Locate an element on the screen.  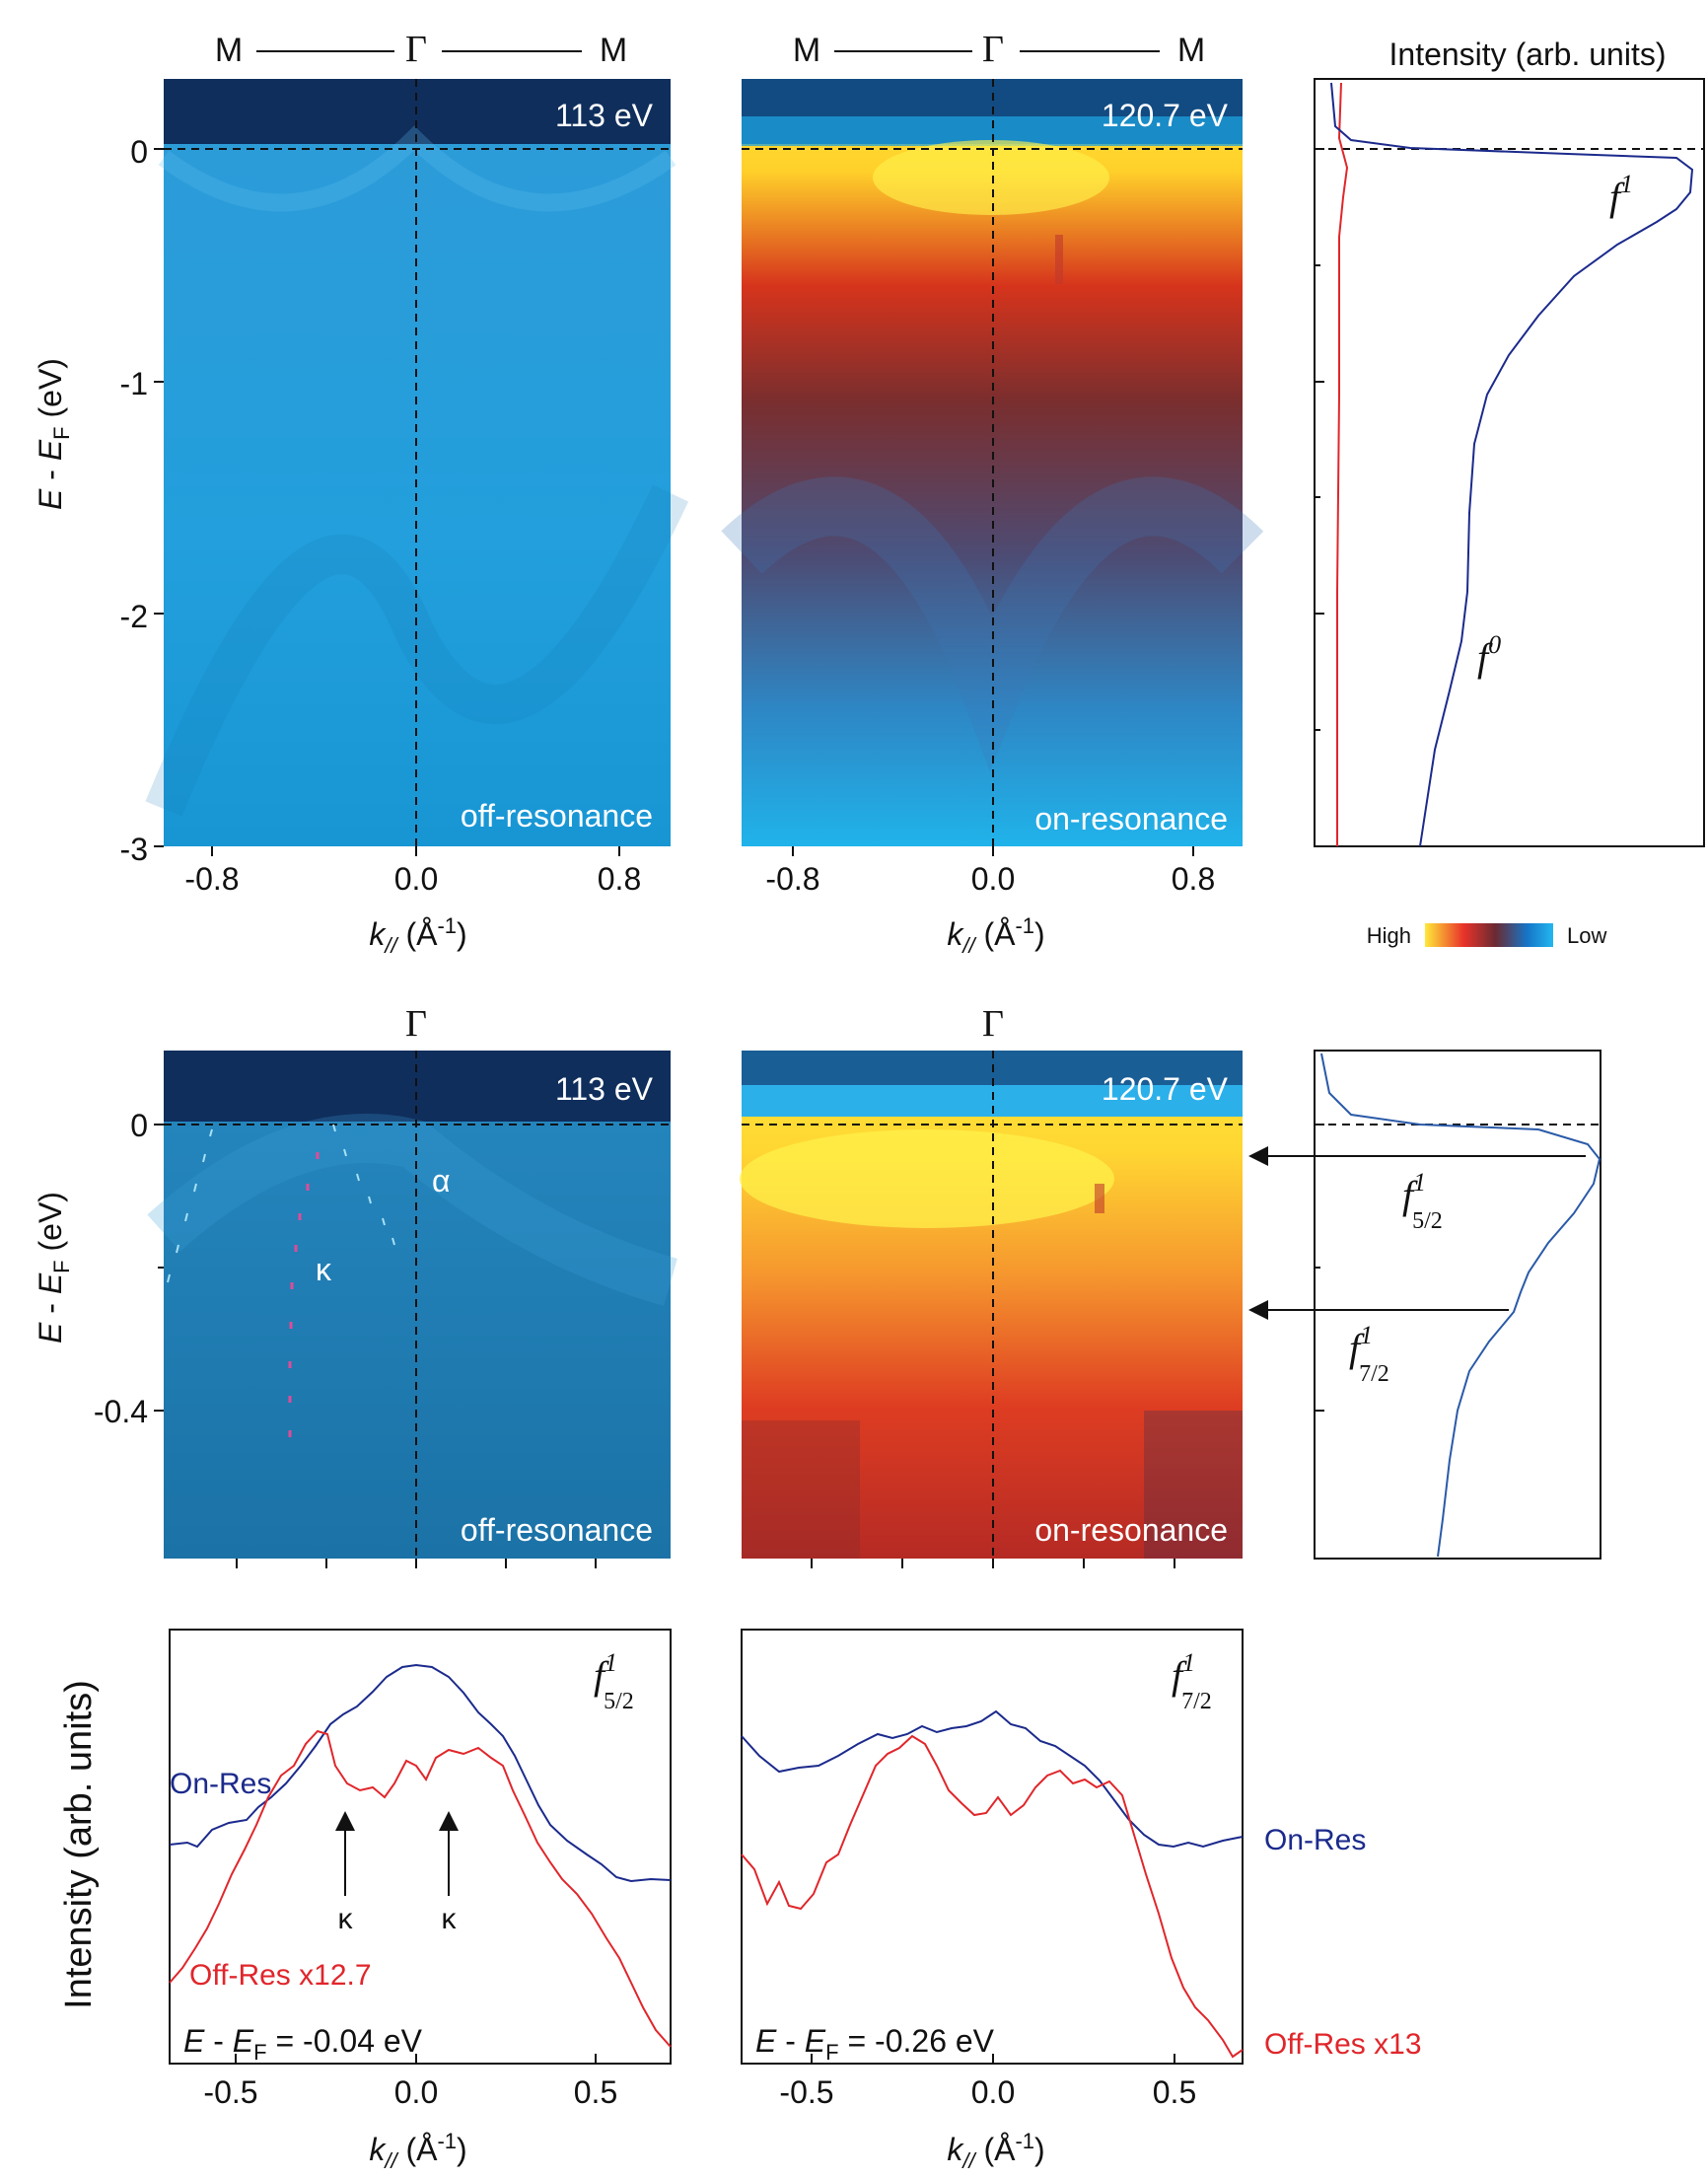
middle-edc-panel: f1 5/2 f1 7/2 is located at coordinates (1424, 1305).